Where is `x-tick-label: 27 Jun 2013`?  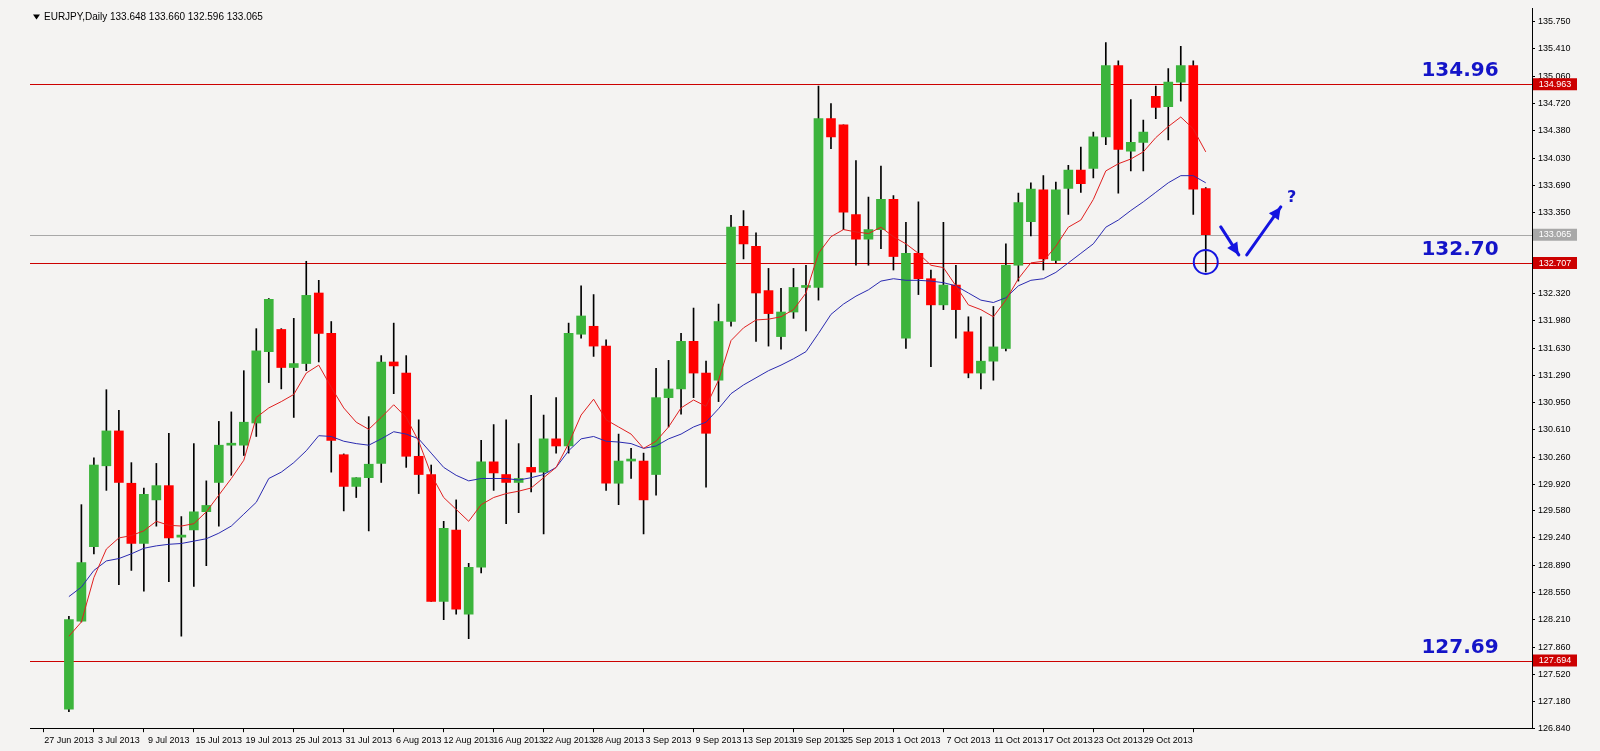
x-tick-label: 27 Jun 2013 is located at coordinates (69, 740).